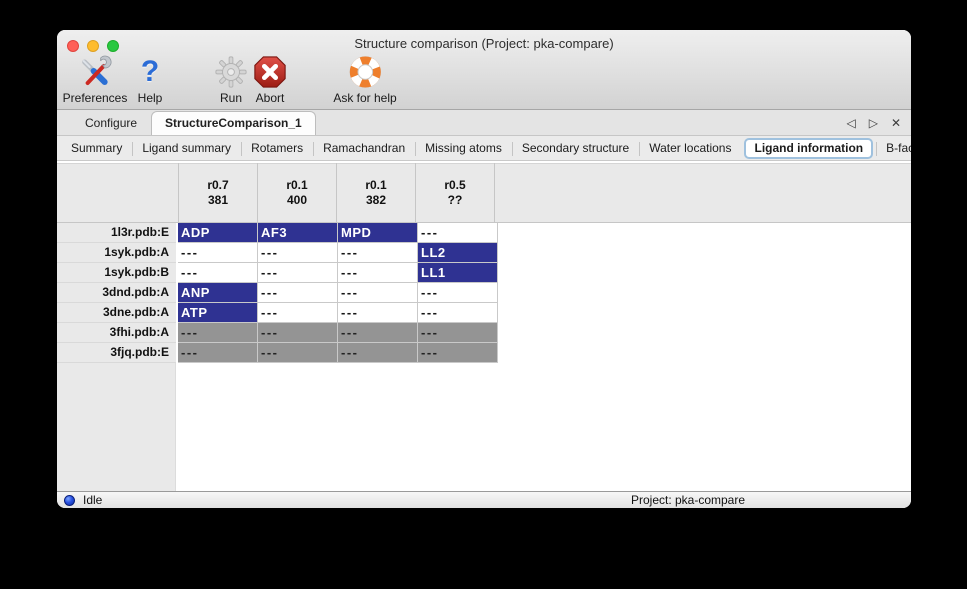 This screenshot has height=589, width=967. I want to click on column-header-line2: ??, so click(455, 200).